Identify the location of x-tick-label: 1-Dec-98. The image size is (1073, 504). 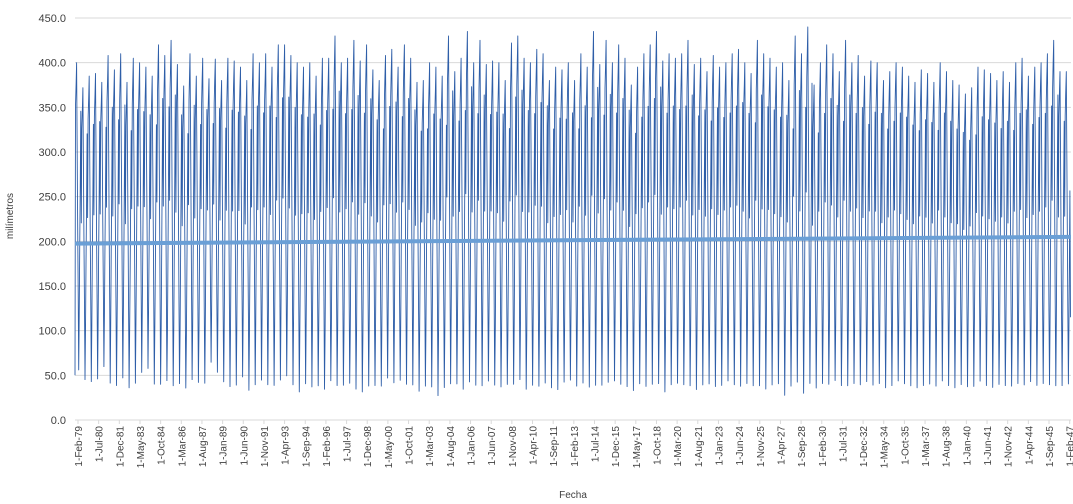
(368, 447).